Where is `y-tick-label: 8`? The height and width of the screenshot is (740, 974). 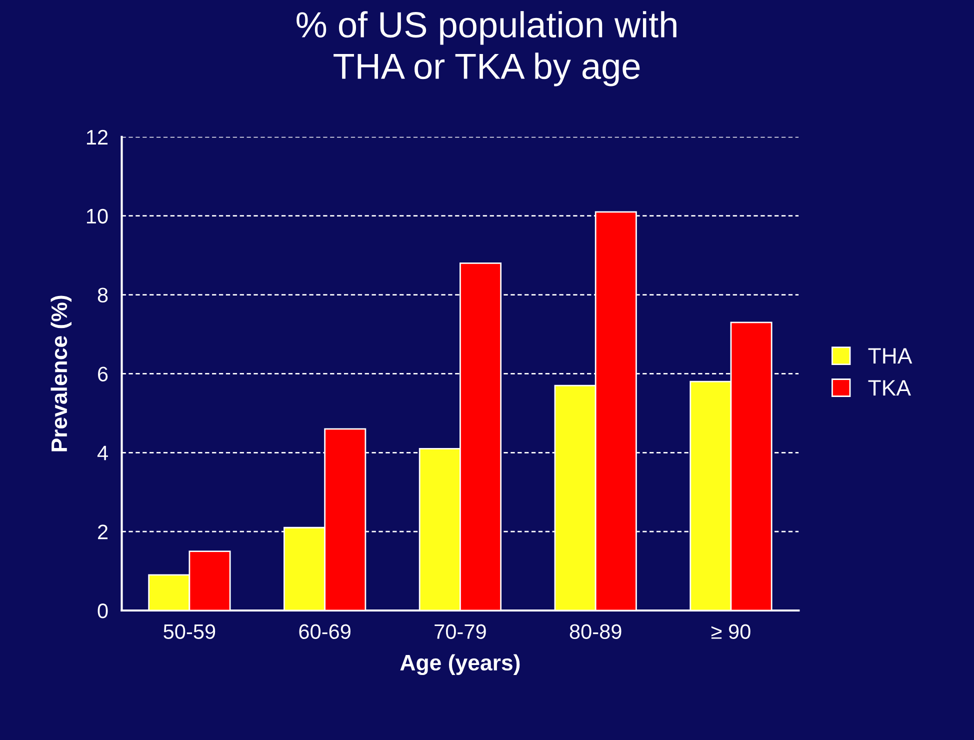
y-tick-label: 8 is located at coordinates (103, 295).